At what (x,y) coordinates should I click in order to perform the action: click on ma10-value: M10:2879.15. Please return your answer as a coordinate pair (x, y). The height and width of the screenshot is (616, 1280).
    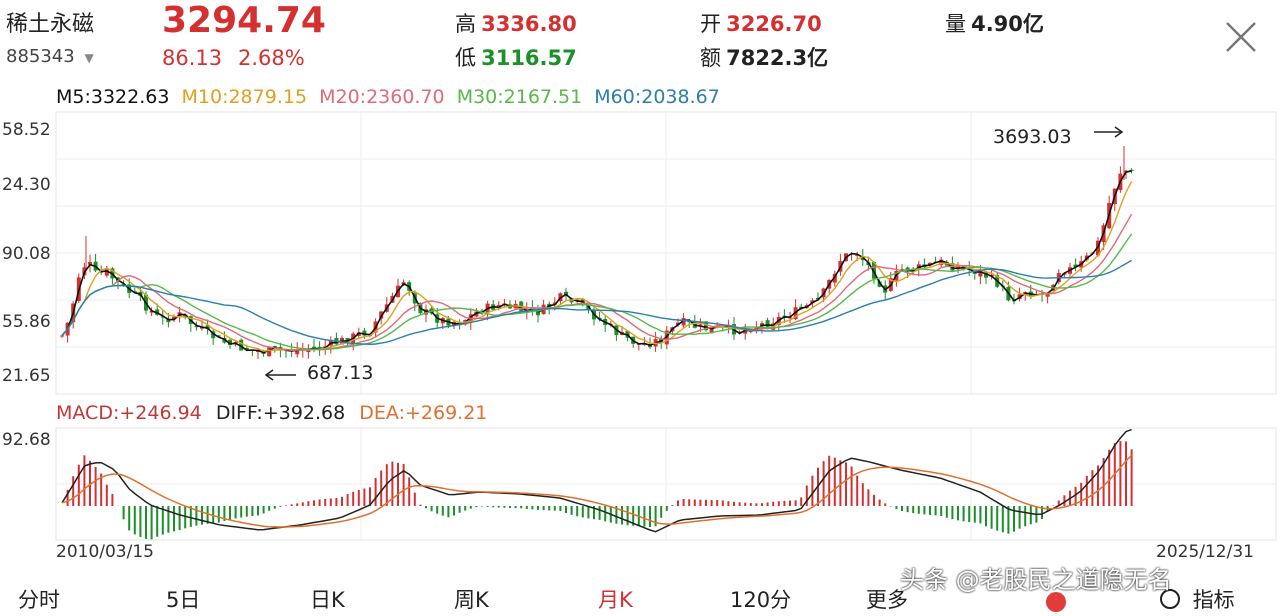
    Looking at the image, I should click on (244, 97).